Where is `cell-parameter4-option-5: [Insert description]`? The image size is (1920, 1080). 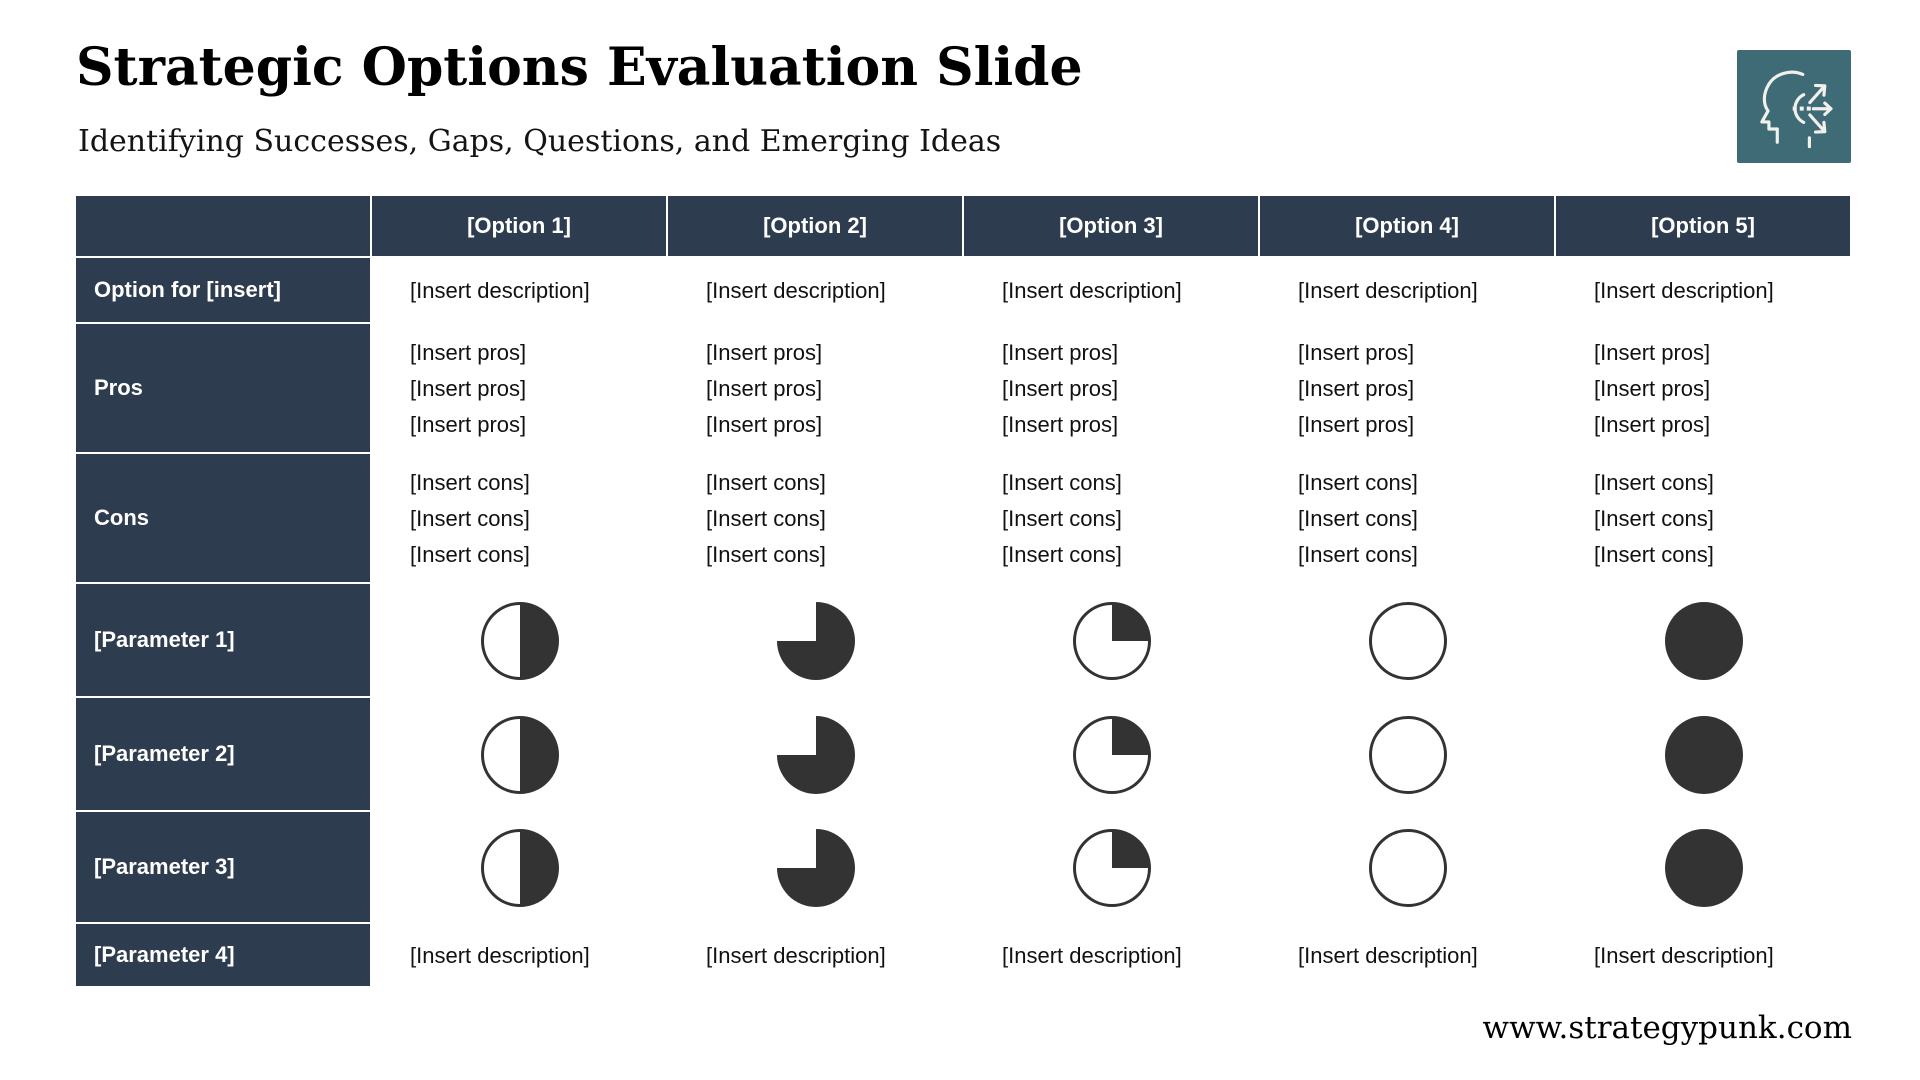 cell-parameter4-option-5: [Insert description] is located at coordinates (1704, 956).